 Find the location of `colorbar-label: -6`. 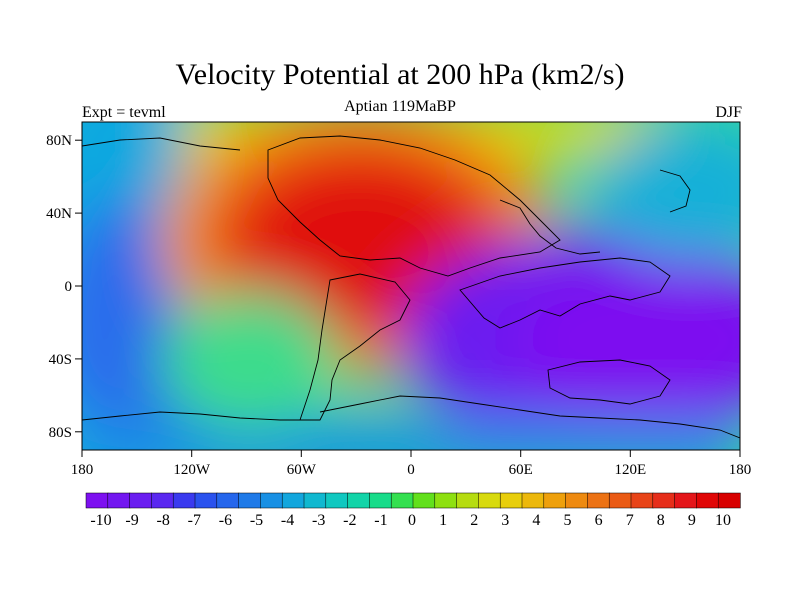

colorbar-label: -6 is located at coordinates (225, 520).